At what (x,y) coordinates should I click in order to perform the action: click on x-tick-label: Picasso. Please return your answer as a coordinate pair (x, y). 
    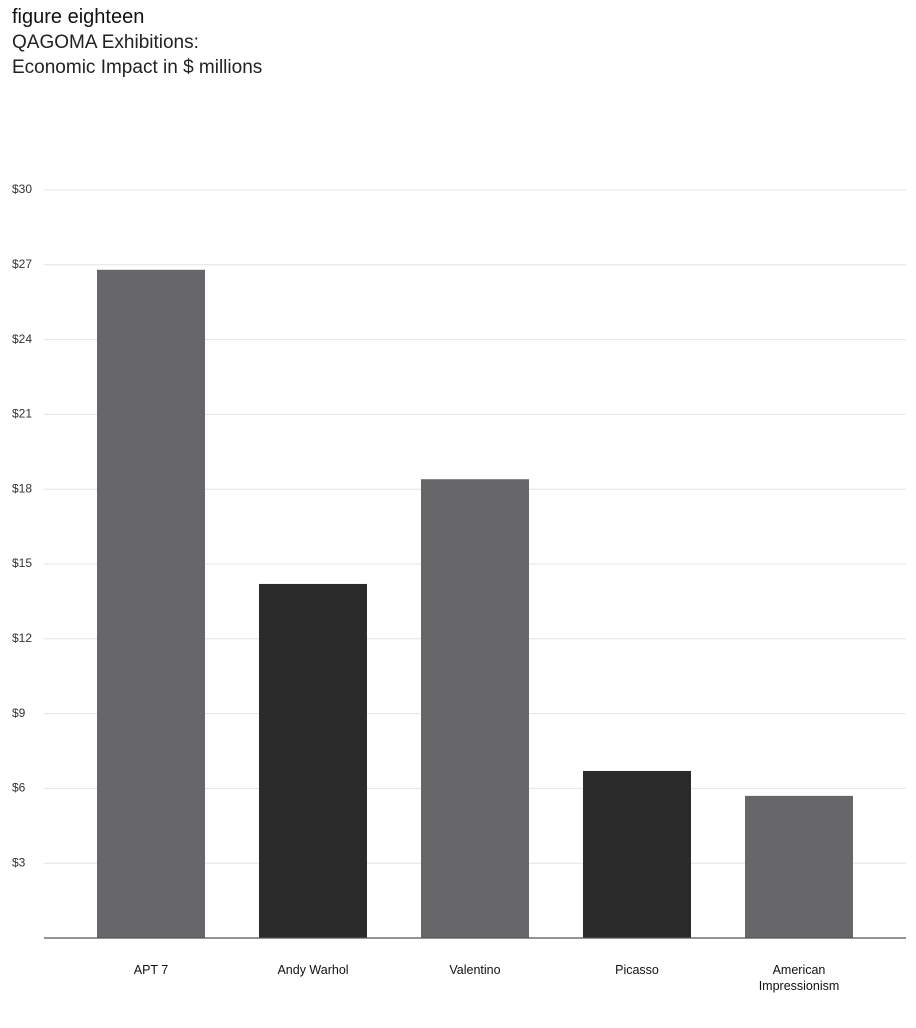
    Looking at the image, I should click on (637, 970).